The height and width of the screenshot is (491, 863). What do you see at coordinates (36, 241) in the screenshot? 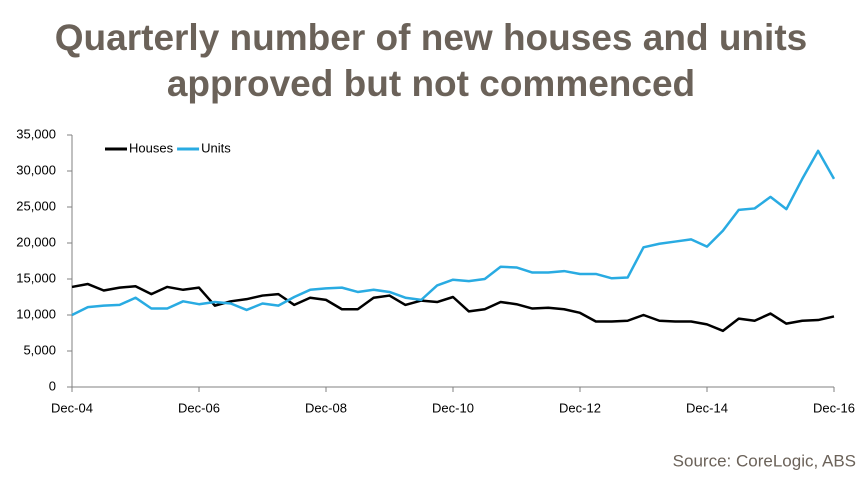
I see `y-tick-label: 20,000` at bounding box center [36, 241].